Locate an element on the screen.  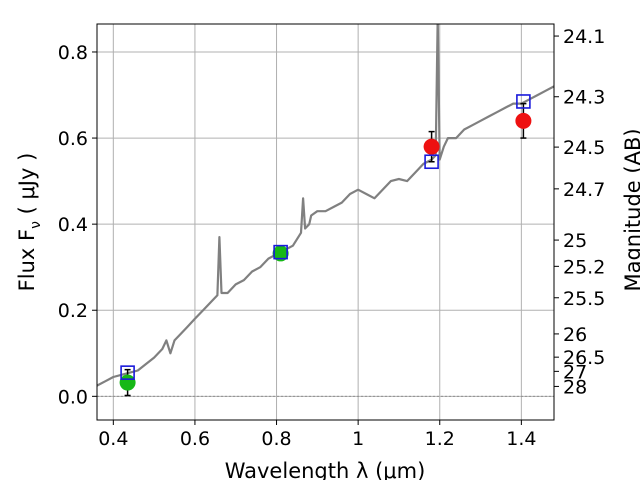
y-tick-label: 0.4 is located at coordinates (73, 225).